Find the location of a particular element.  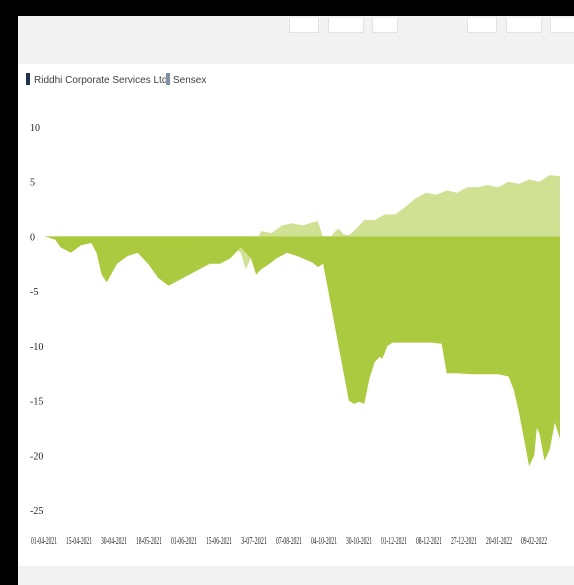

y-tick-label: -10 is located at coordinates (36, 347).